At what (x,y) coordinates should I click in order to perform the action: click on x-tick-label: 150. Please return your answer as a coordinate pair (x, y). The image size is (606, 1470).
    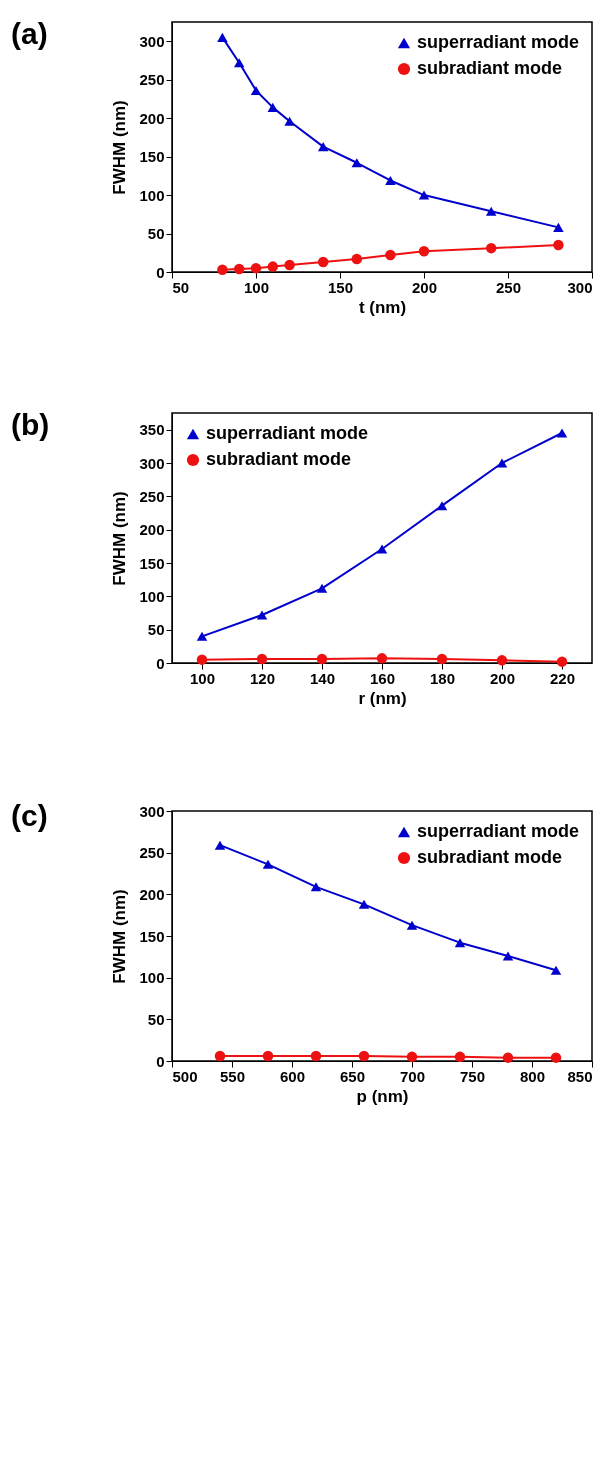
    Looking at the image, I should click on (340, 287).